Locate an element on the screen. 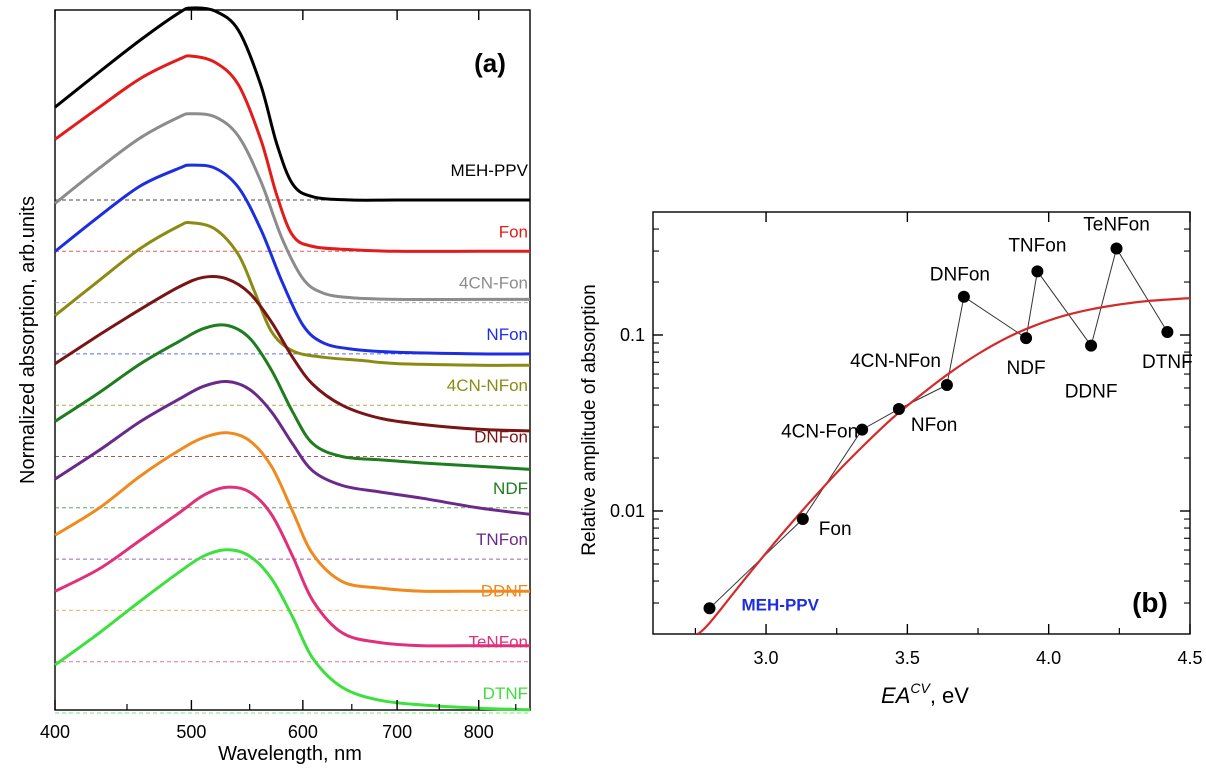 This screenshot has width=1206, height=772. panel-b-y-axis-title: Relative amplitude of absorption is located at coordinates (589, 419).